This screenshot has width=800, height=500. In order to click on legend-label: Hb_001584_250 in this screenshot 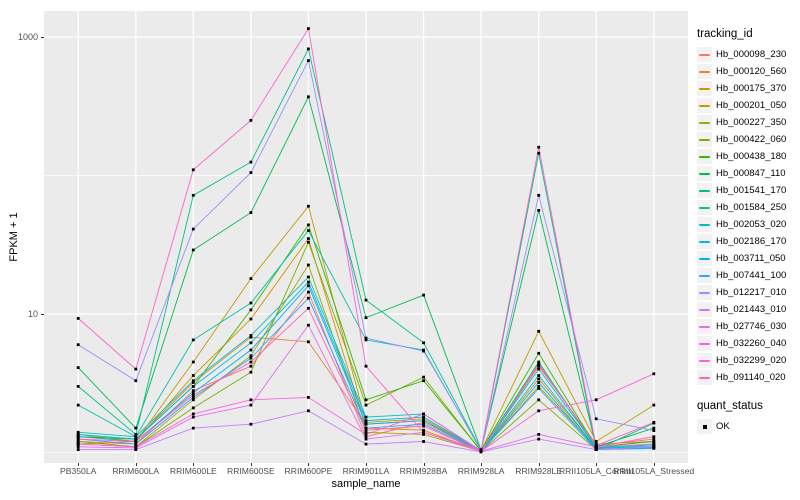, I will do `click(751, 207)`.